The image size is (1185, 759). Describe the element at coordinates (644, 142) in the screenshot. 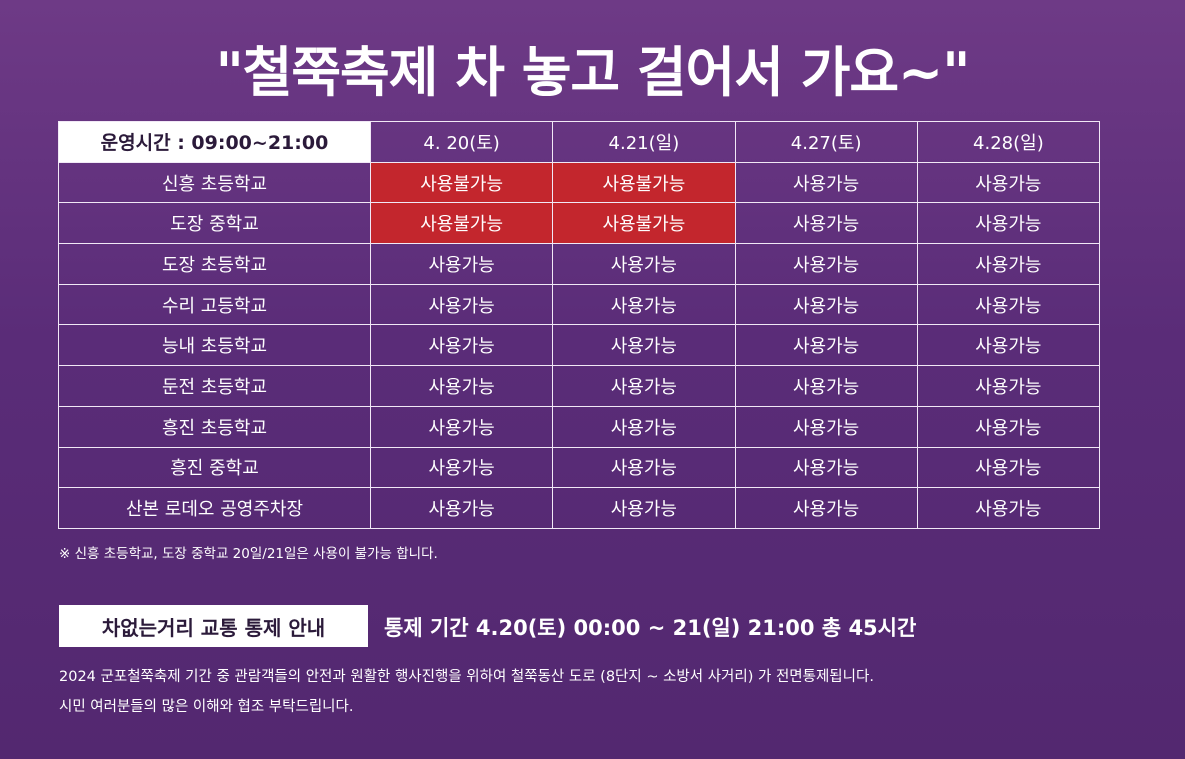

I see `date-header: 4.21(일)` at that location.